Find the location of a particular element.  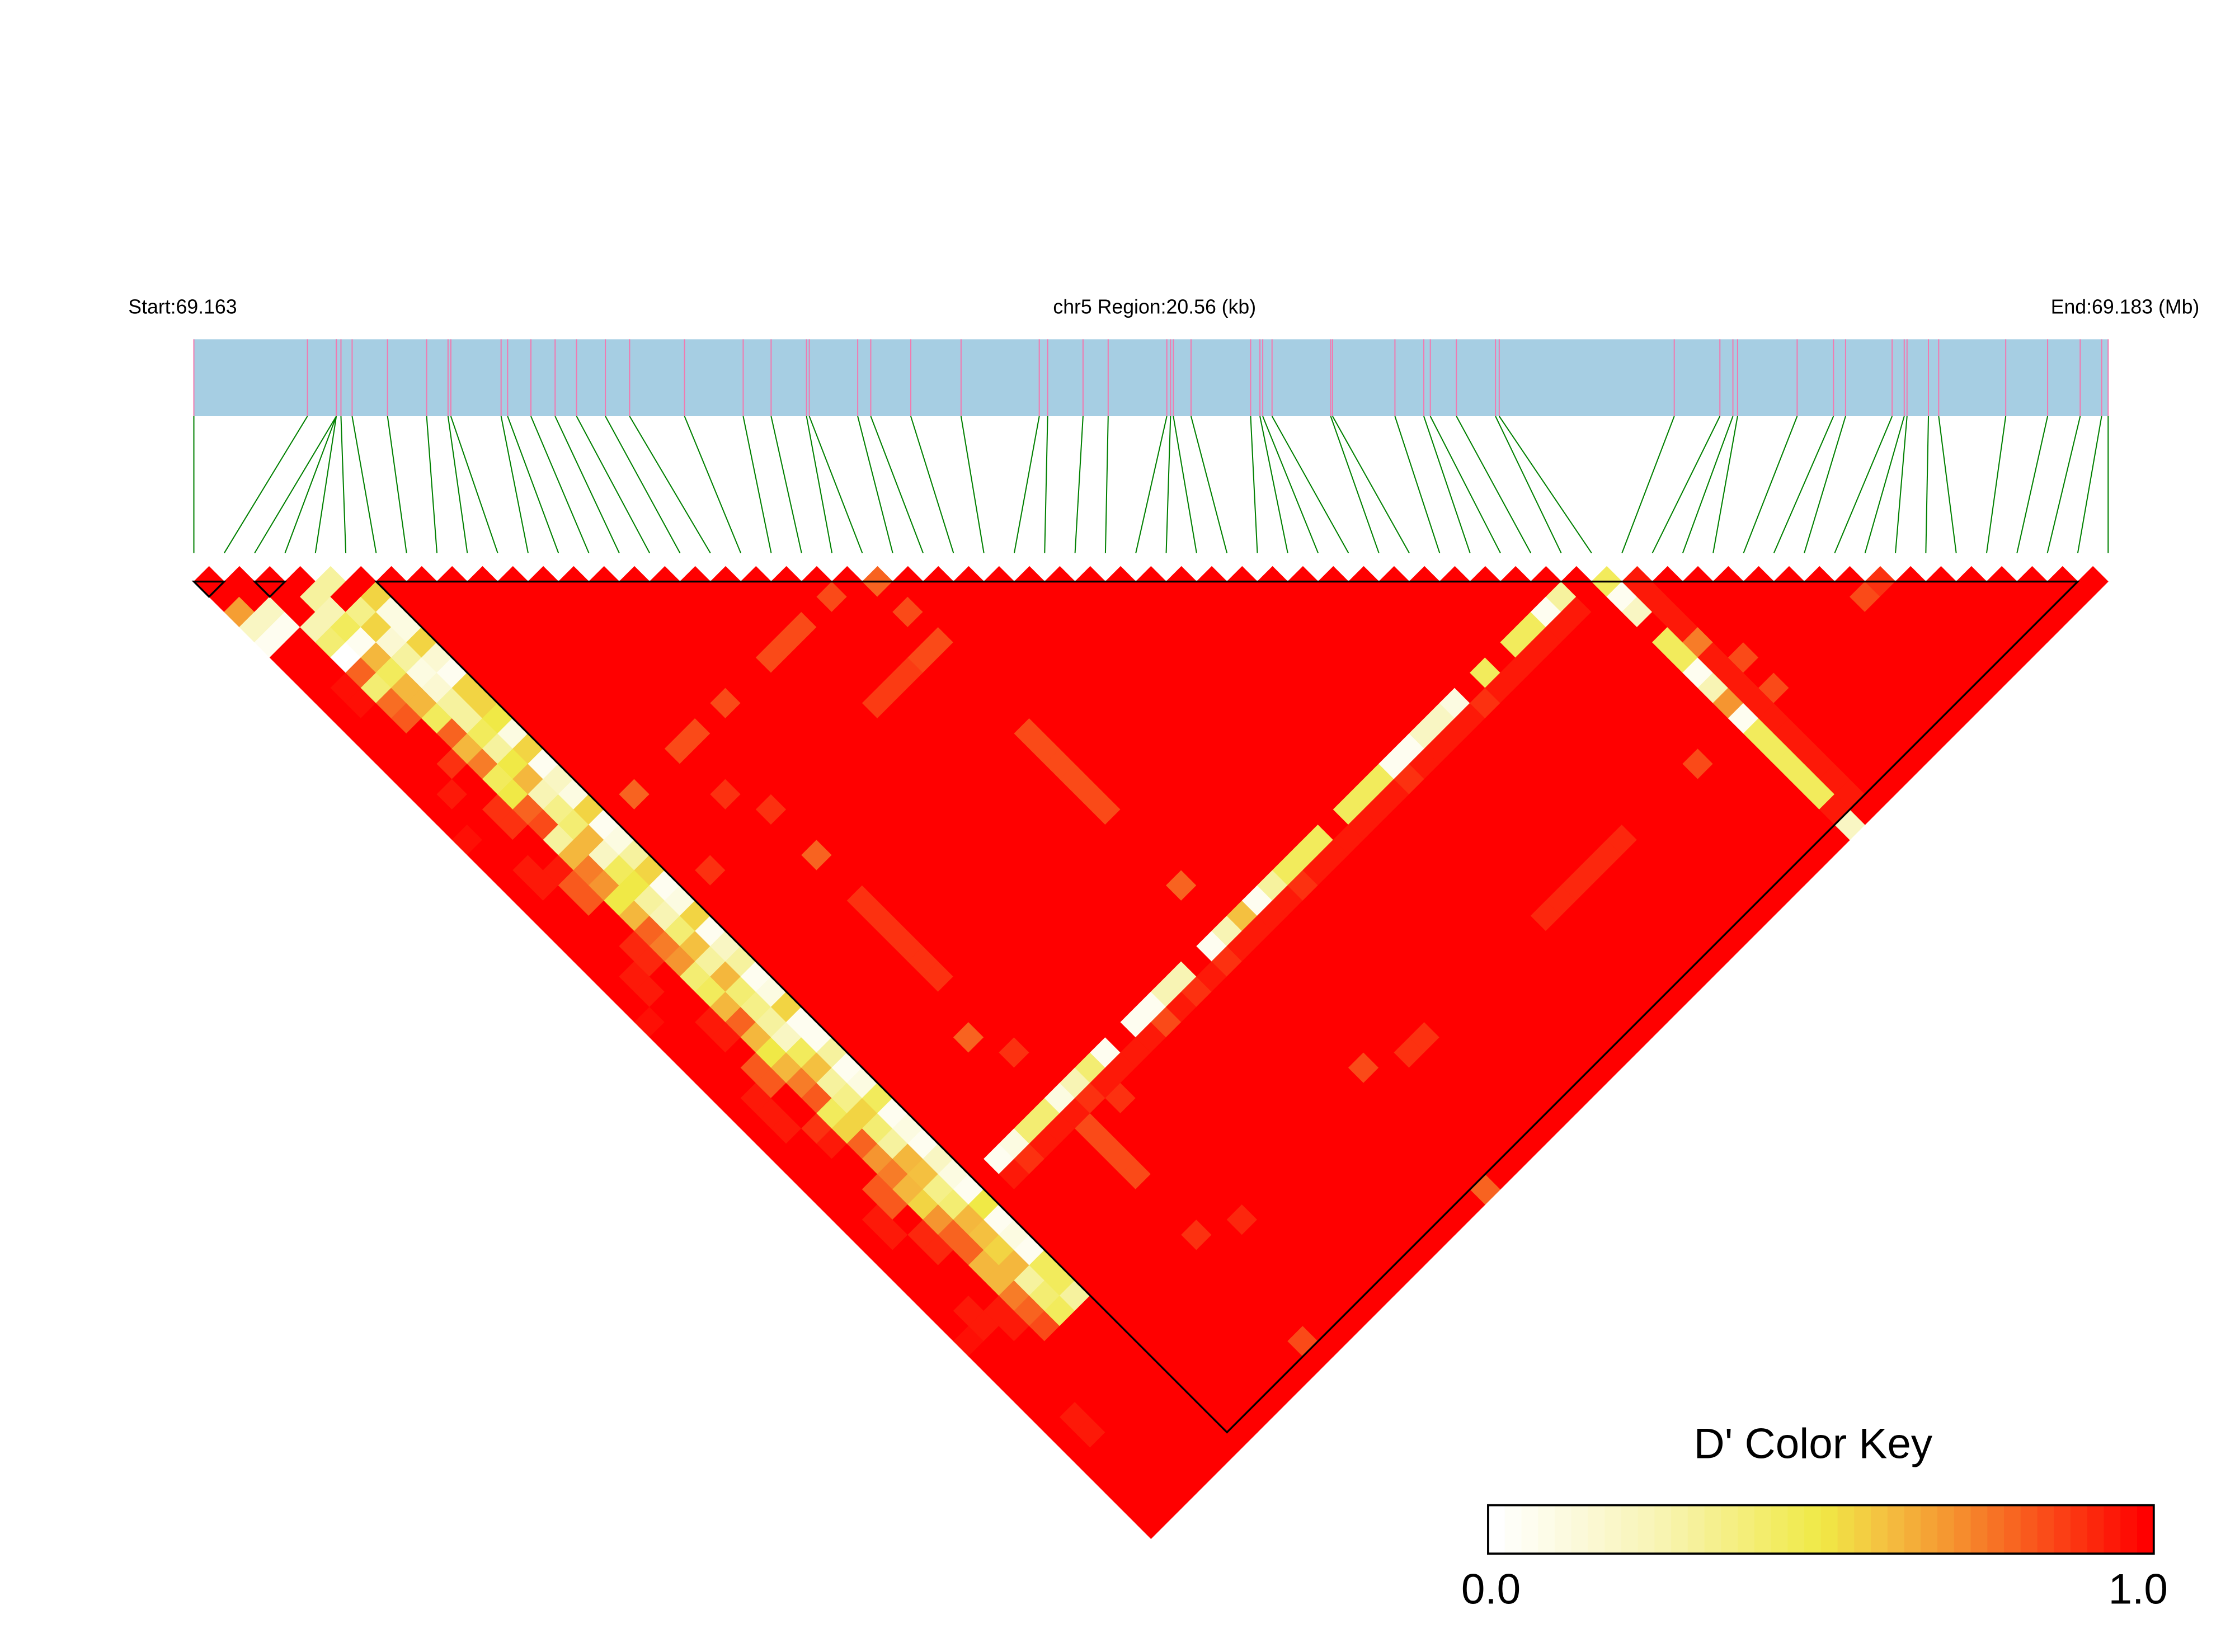

region-bar is located at coordinates (1151, 377).